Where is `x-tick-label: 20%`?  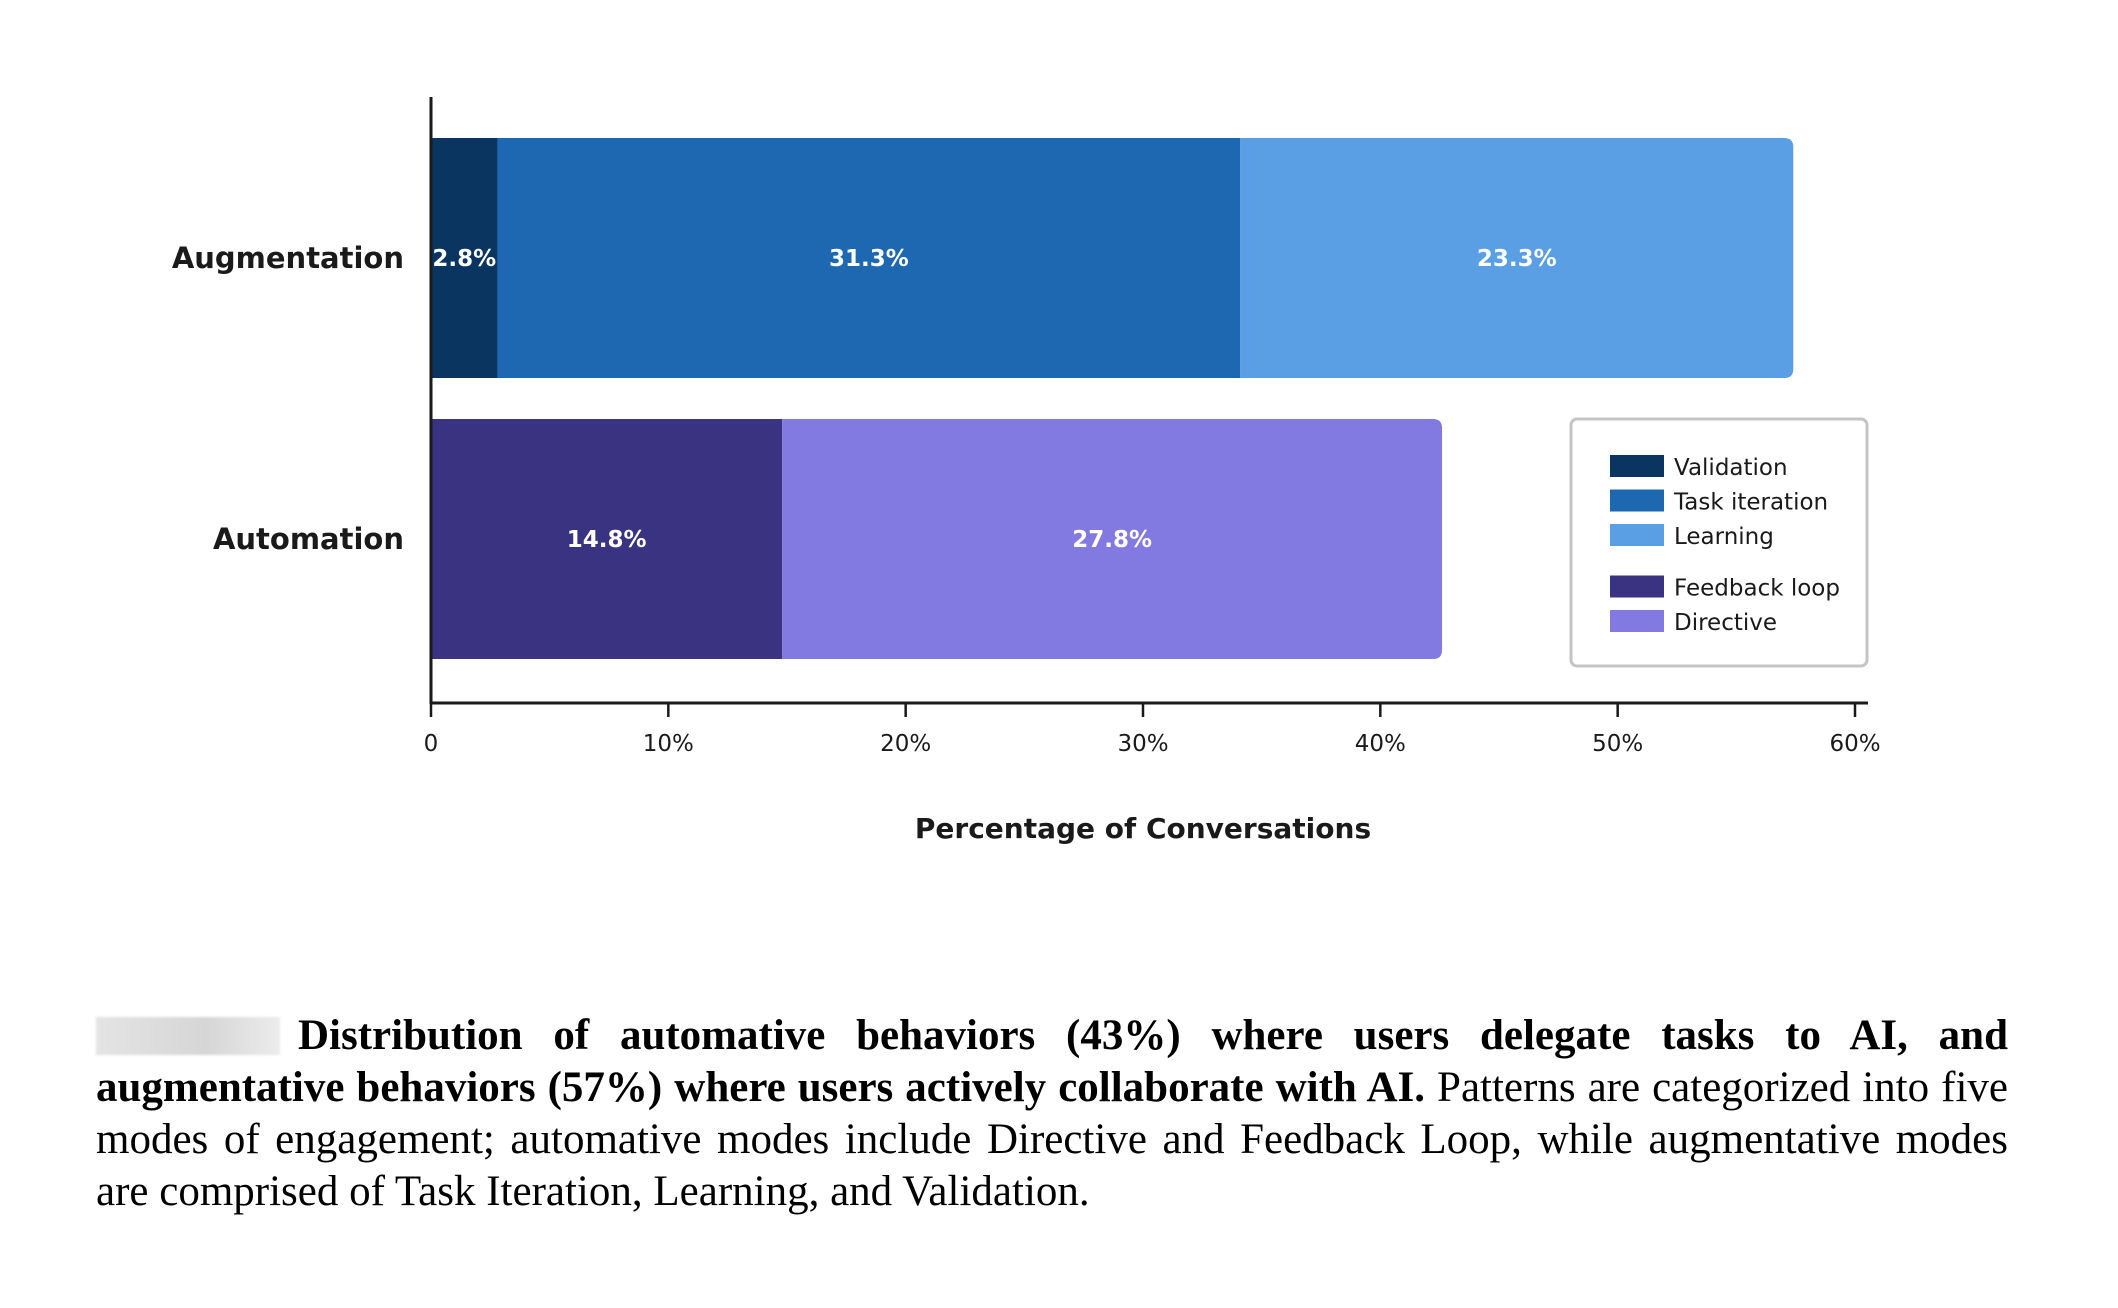
x-tick-label: 20% is located at coordinates (905, 744).